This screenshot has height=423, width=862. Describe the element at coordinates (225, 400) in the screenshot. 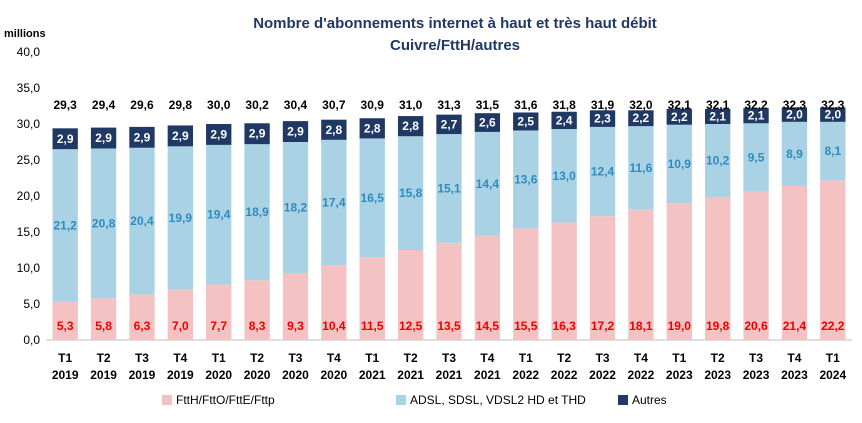

I see `legend-label: FttH/FttO/FttE/Fttp` at that location.